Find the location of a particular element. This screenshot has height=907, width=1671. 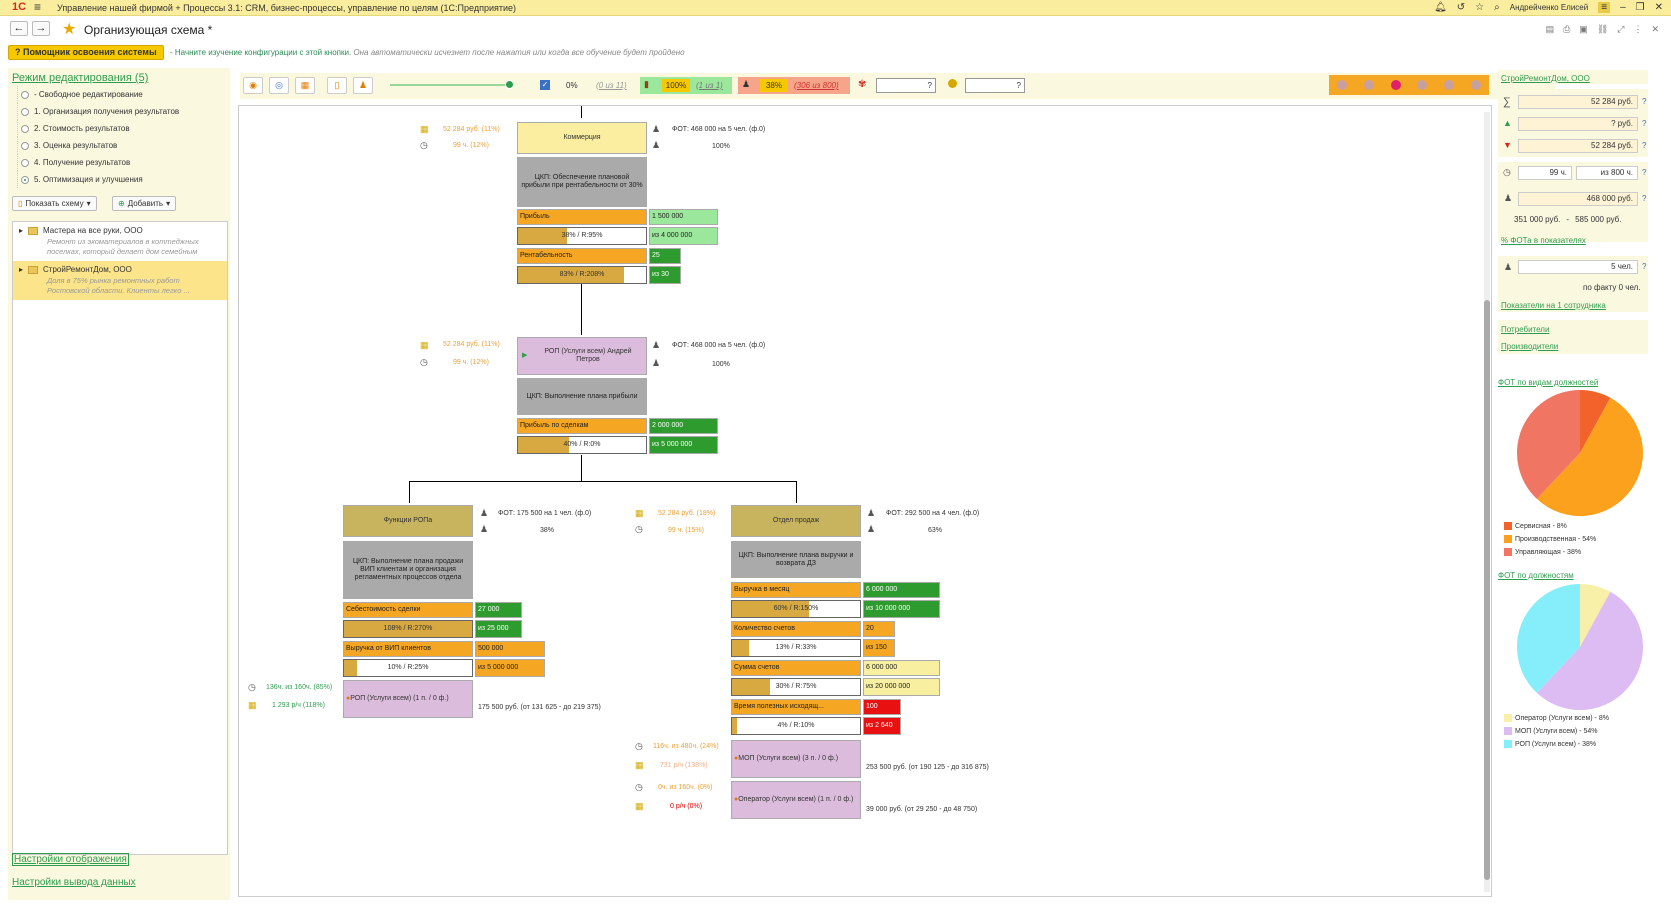

person-icon: ♟ is located at coordinates (363, 85).